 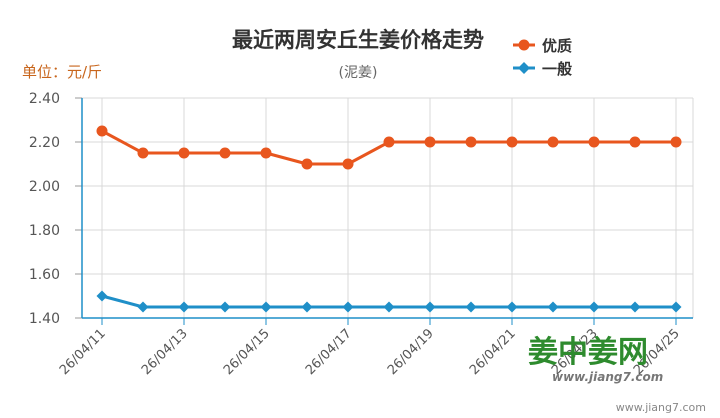 I want to click on y-tick-label: 2.00, so click(x=44, y=187).